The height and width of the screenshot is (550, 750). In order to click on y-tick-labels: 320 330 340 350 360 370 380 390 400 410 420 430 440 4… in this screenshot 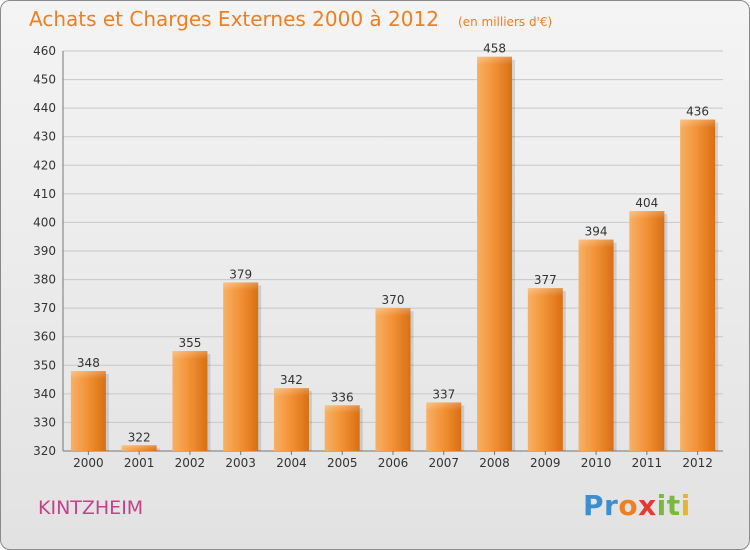, I will do `click(44, 251)`.